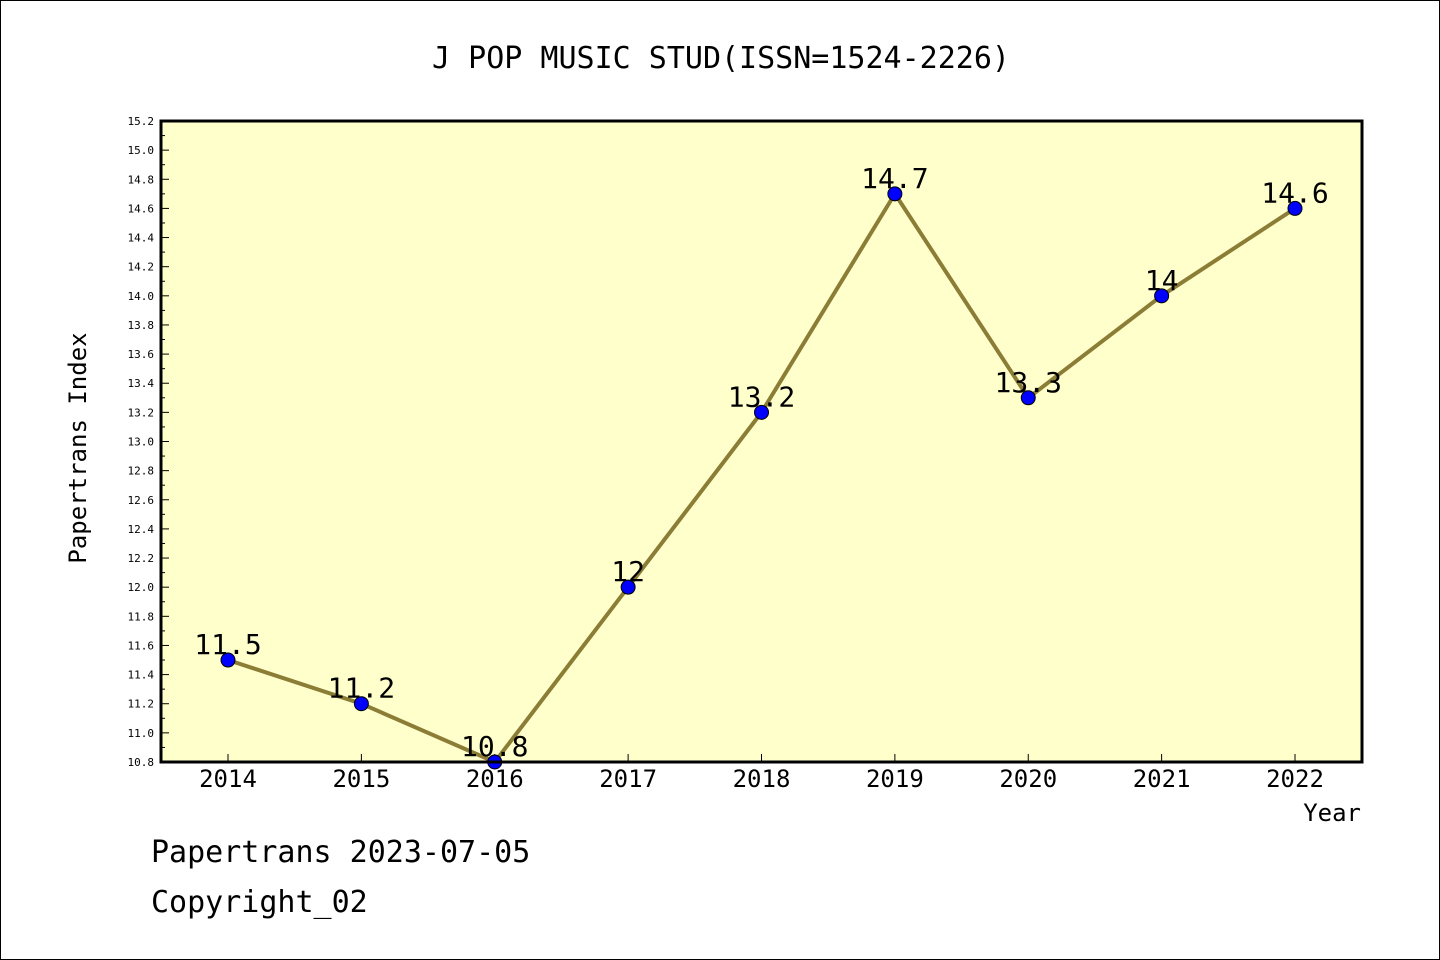  Describe the element at coordinates (495, 779) in the screenshot. I see `x-tick-label: 2016` at that location.